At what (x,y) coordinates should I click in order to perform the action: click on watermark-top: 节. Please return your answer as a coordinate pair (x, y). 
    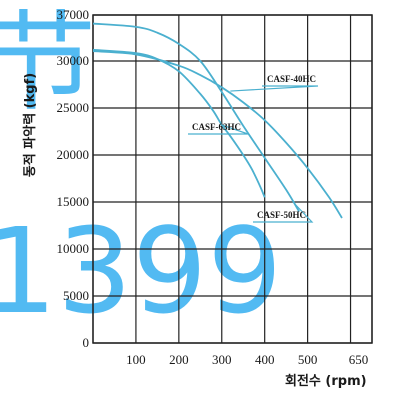
    Looking at the image, I should click on (48, 63).